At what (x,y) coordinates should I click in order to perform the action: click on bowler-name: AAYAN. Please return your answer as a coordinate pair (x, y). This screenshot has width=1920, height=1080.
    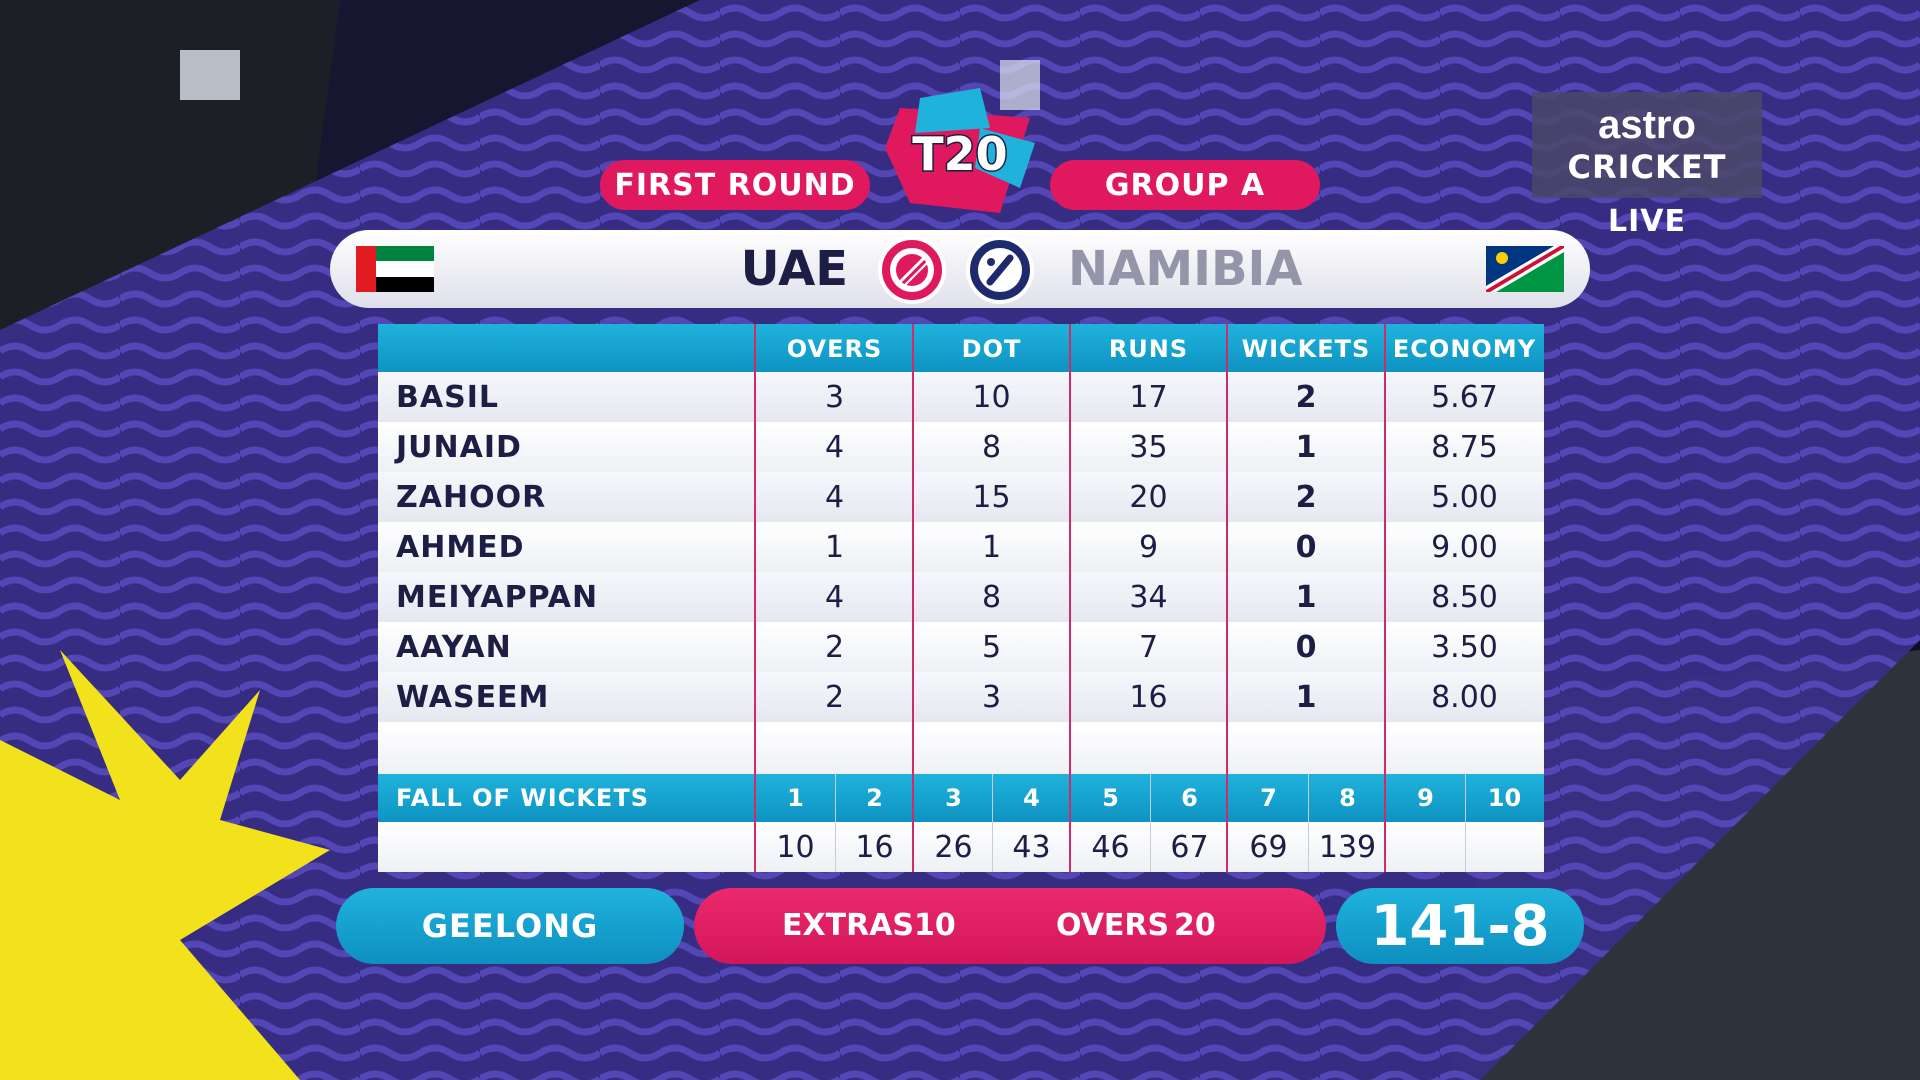
    Looking at the image, I should click on (454, 647).